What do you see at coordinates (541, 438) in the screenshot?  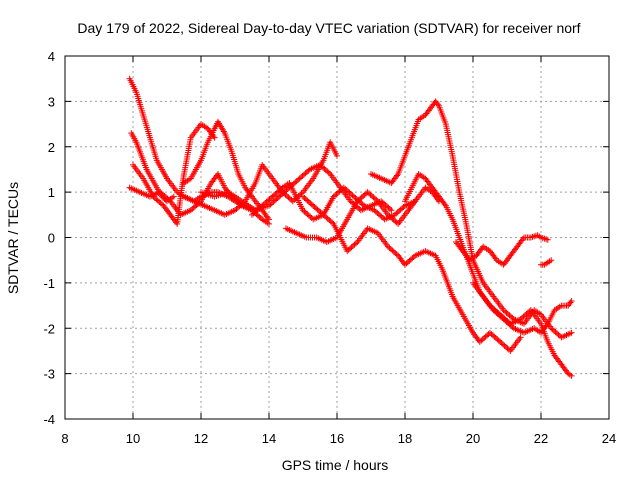 I see `x-tick-label: 22` at bounding box center [541, 438].